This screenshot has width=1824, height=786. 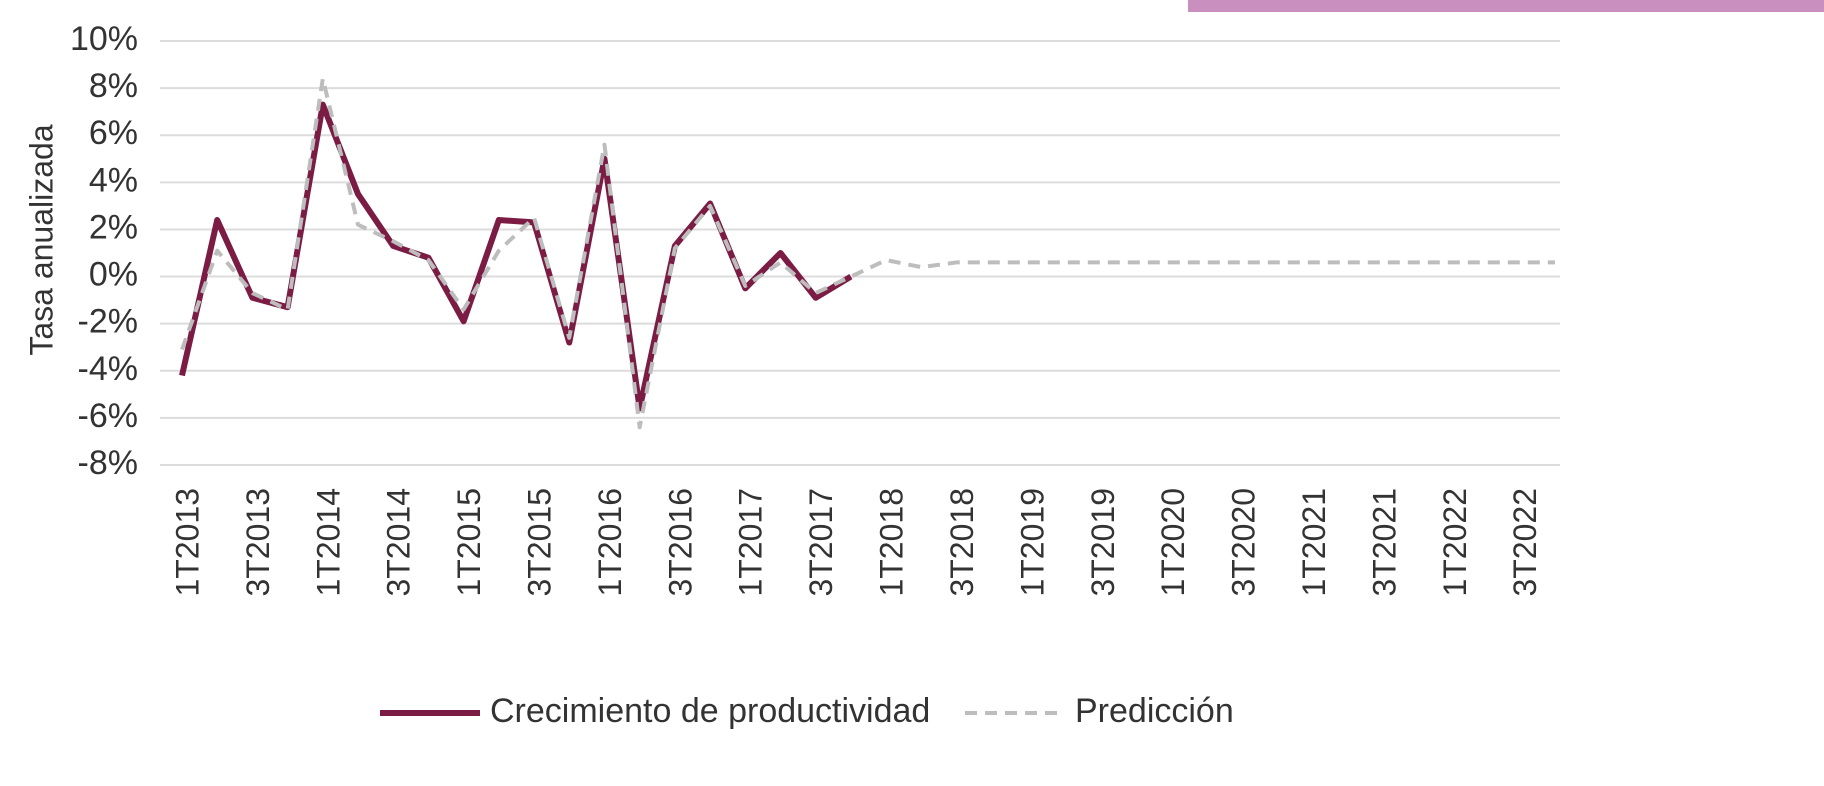 What do you see at coordinates (108, 463) in the screenshot?
I see `y-tick-label: -8%` at bounding box center [108, 463].